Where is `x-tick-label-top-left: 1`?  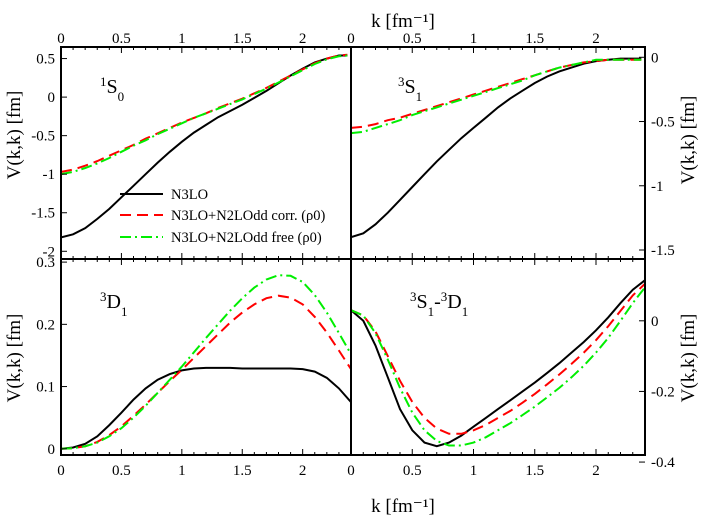 x-tick-label-top-left: 1 is located at coordinates (182, 39).